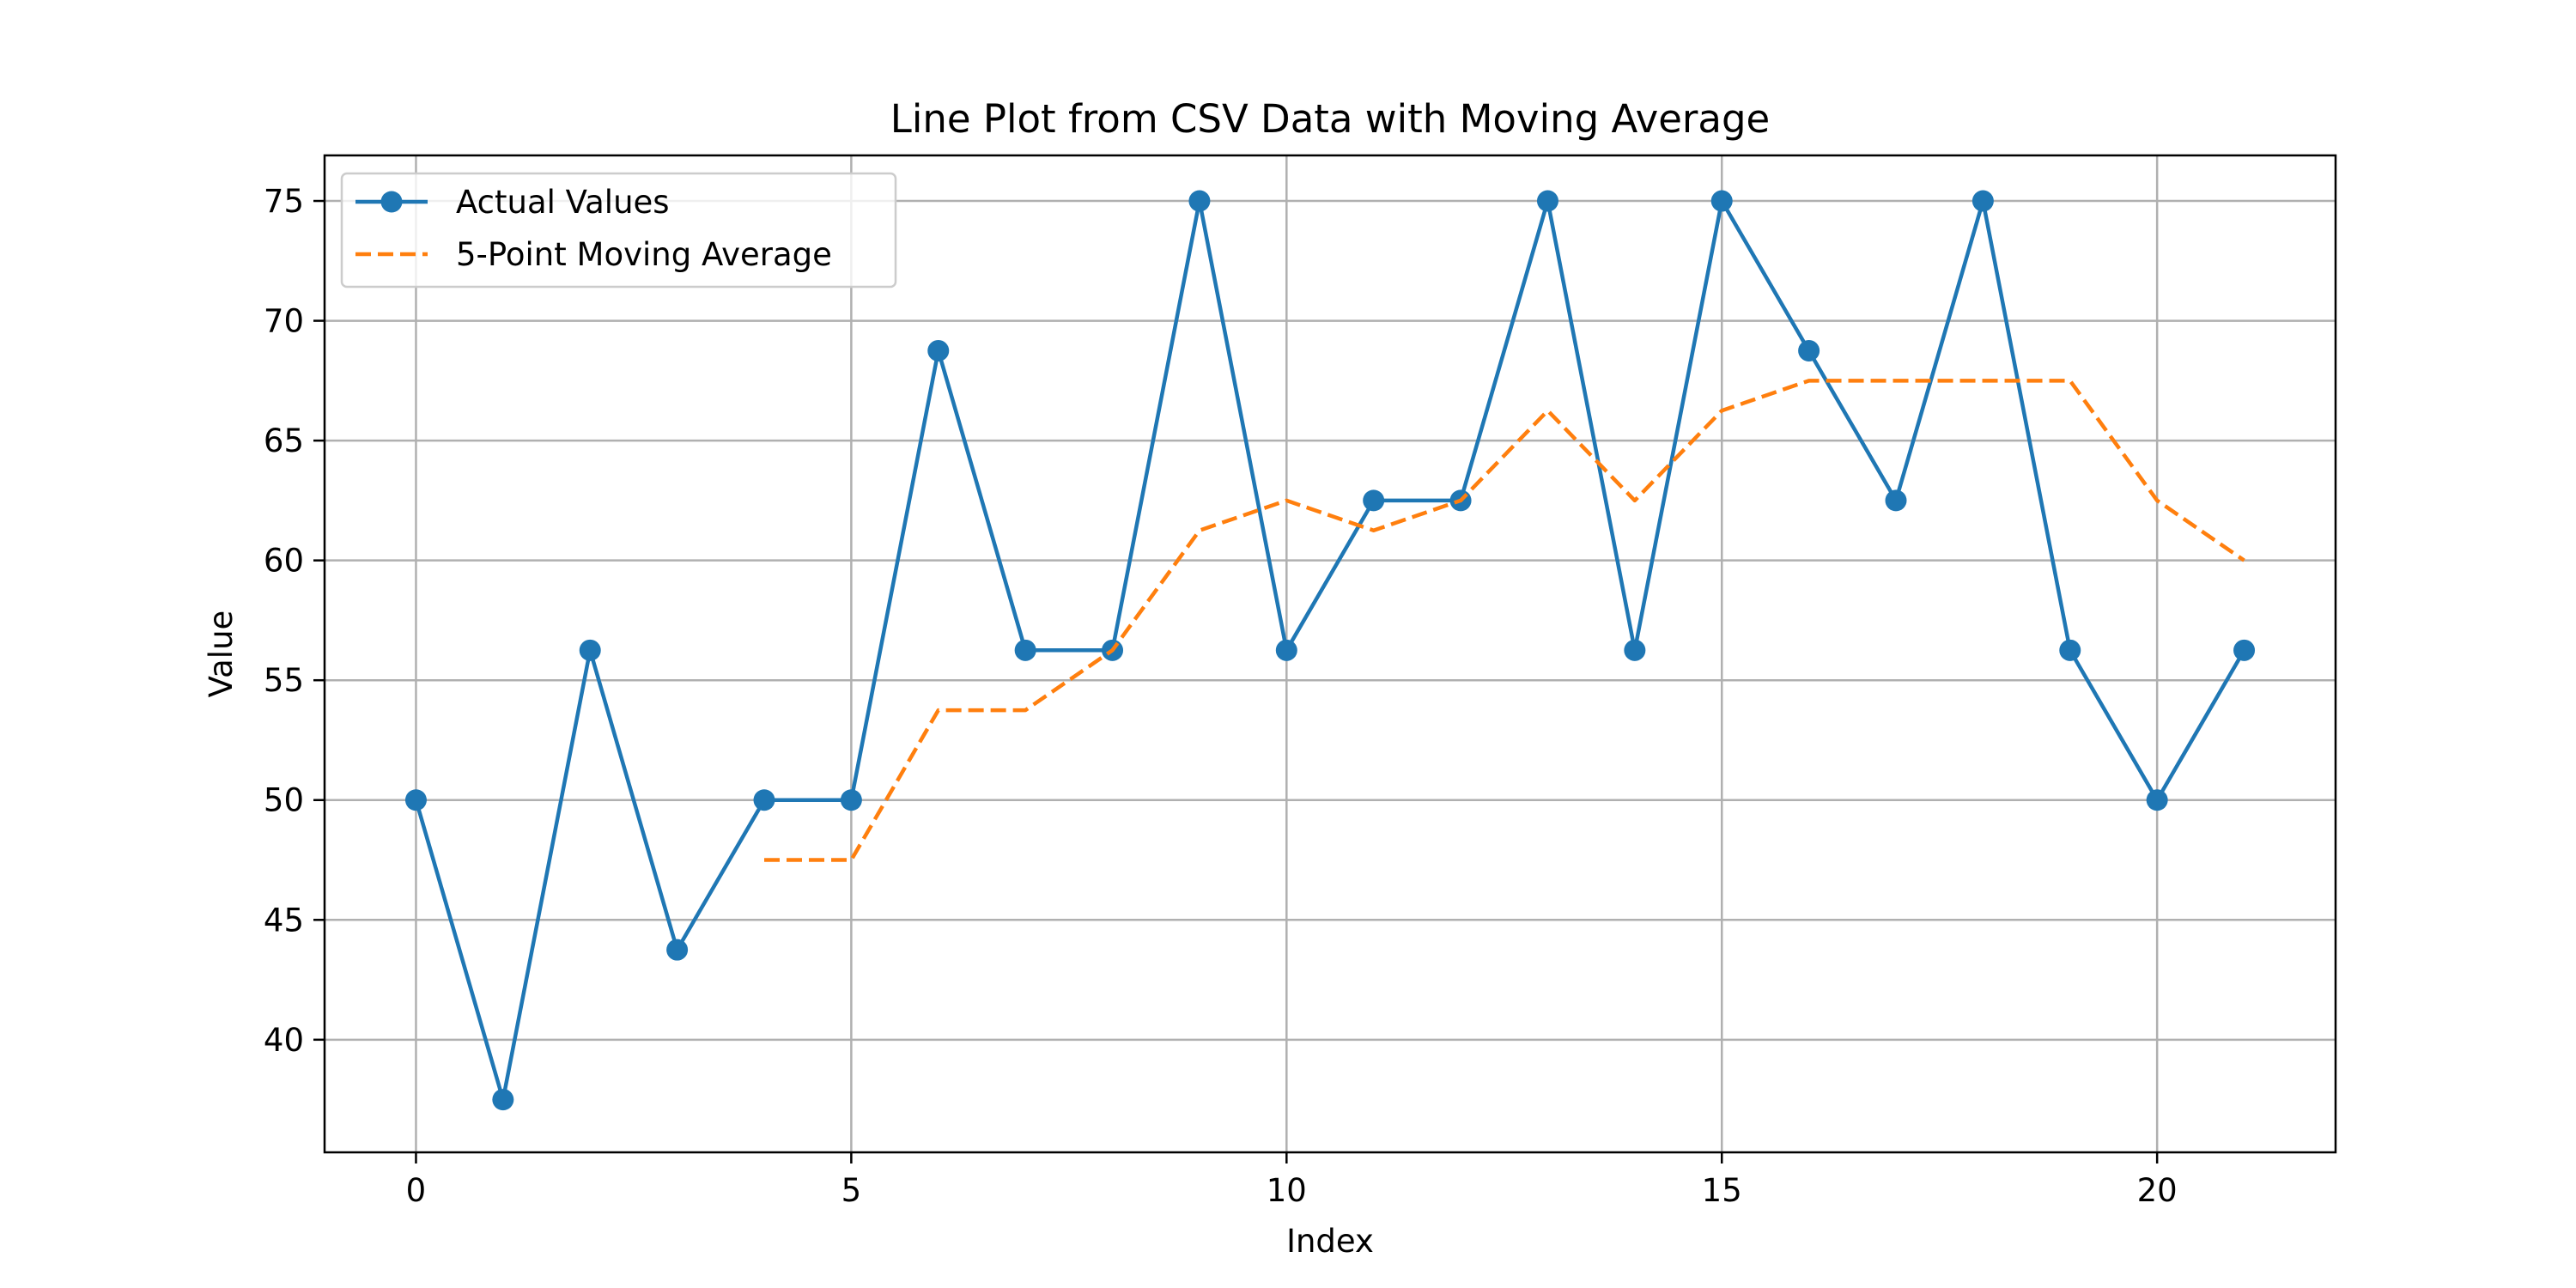 The image size is (2576, 1288). What do you see at coordinates (1330, 1241) in the screenshot?
I see `x-axis-title: Index` at bounding box center [1330, 1241].